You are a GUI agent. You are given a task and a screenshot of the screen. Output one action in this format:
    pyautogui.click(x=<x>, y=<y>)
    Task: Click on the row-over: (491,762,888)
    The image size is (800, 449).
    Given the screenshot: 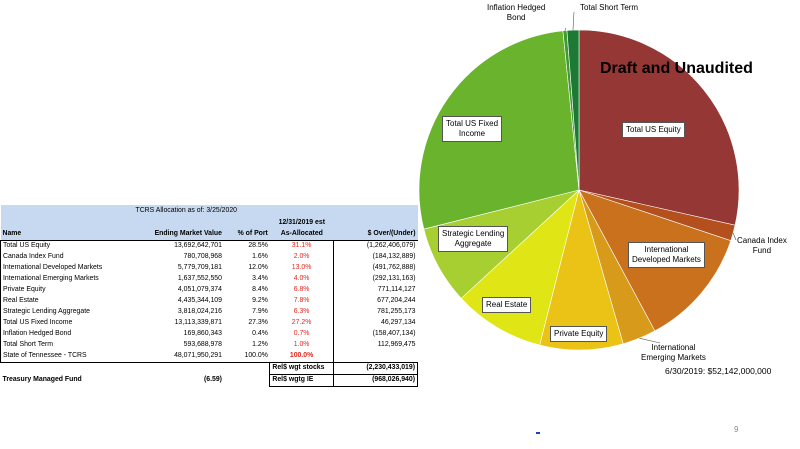 What is the action you would take?
    pyautogui.click(x=394, y=268)
    